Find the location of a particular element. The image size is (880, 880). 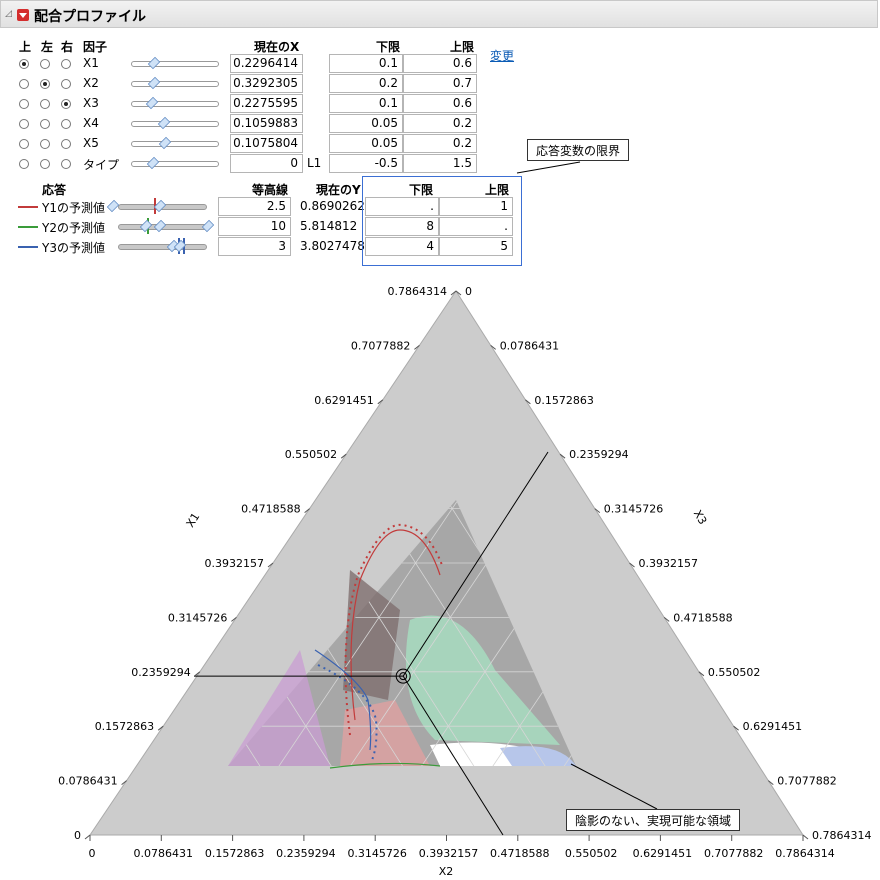

response-upper-field: 1 is located at coordinates (476, 206).